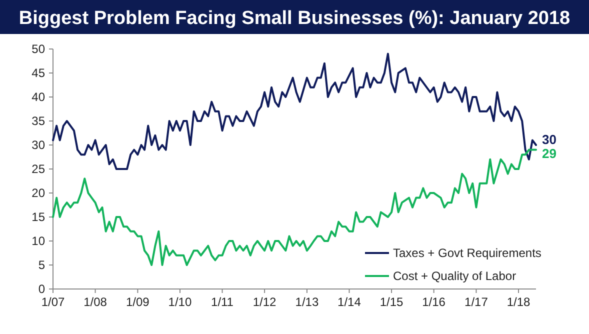 This screenshot has height=334, width=589. What do you see at coordinates (39, 49) in the screenshot?
I see `y-tick-label: 50` at bounding box center [39, 49].